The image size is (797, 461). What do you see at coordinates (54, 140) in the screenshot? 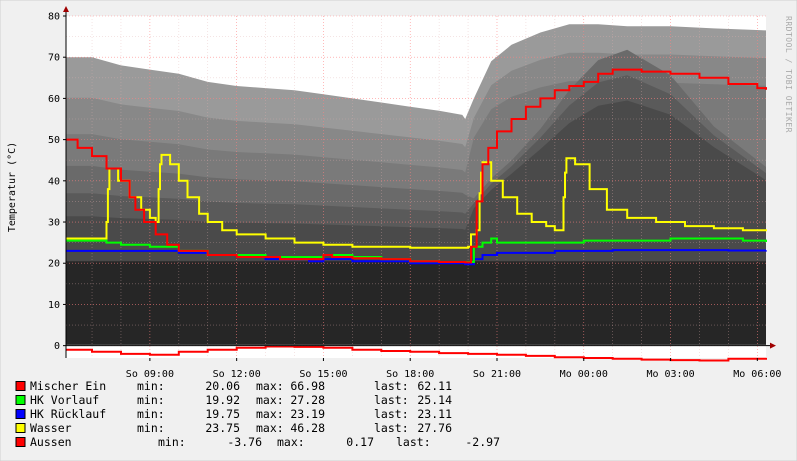
I see `y-tick-label: 50` at bounding box center [54, 140].